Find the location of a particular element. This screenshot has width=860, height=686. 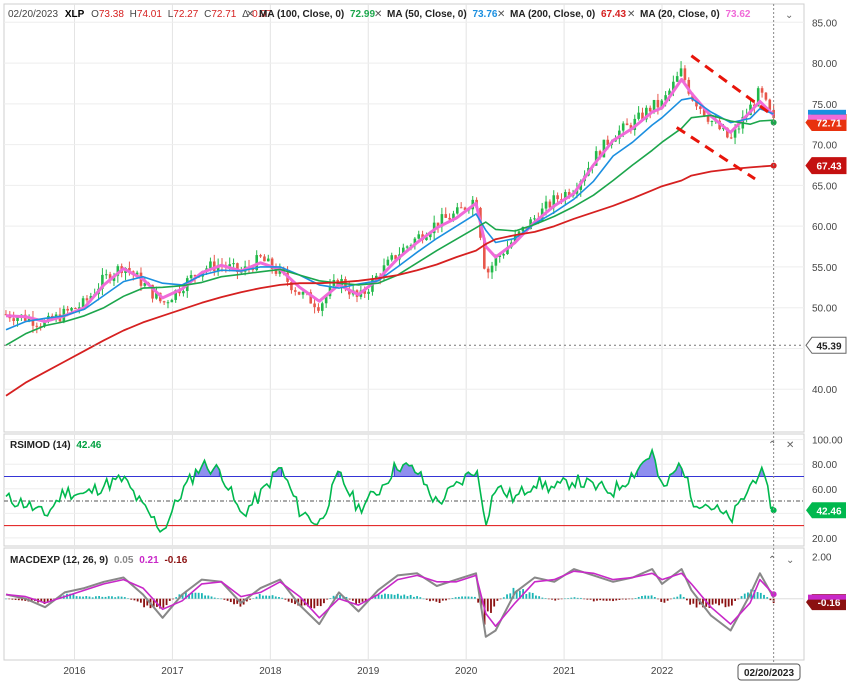

rsi-y-tick: 60.00 is located at coordinates (824, 490).